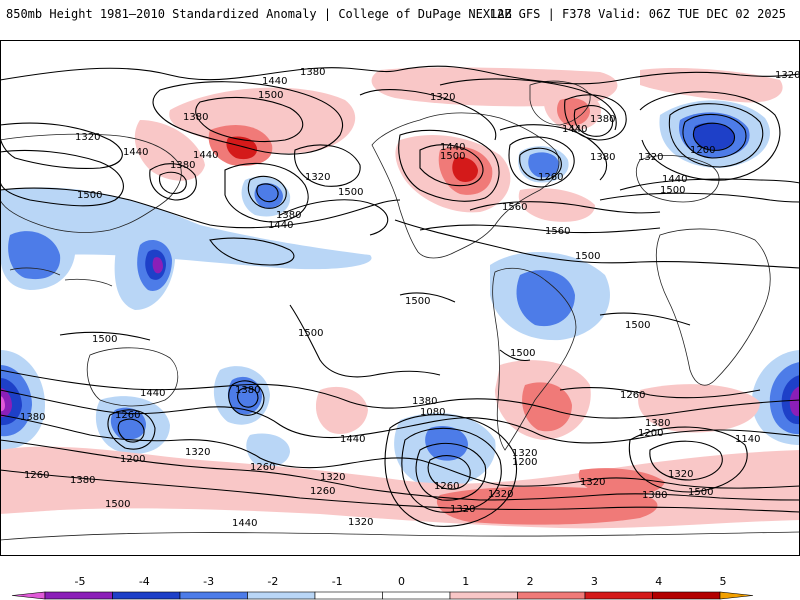 The image size is (800, 600). I want to click on contour-1440-northam, so click(428, 115).